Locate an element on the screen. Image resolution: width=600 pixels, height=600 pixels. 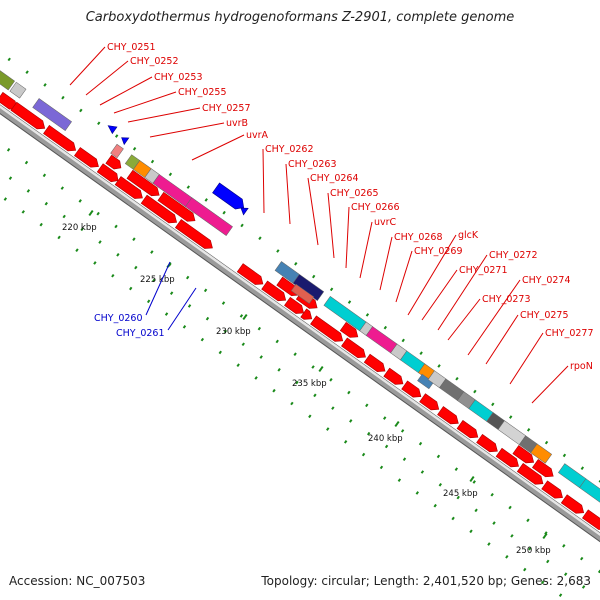
gene-label: uvrC is located at coordinates (385, 222).